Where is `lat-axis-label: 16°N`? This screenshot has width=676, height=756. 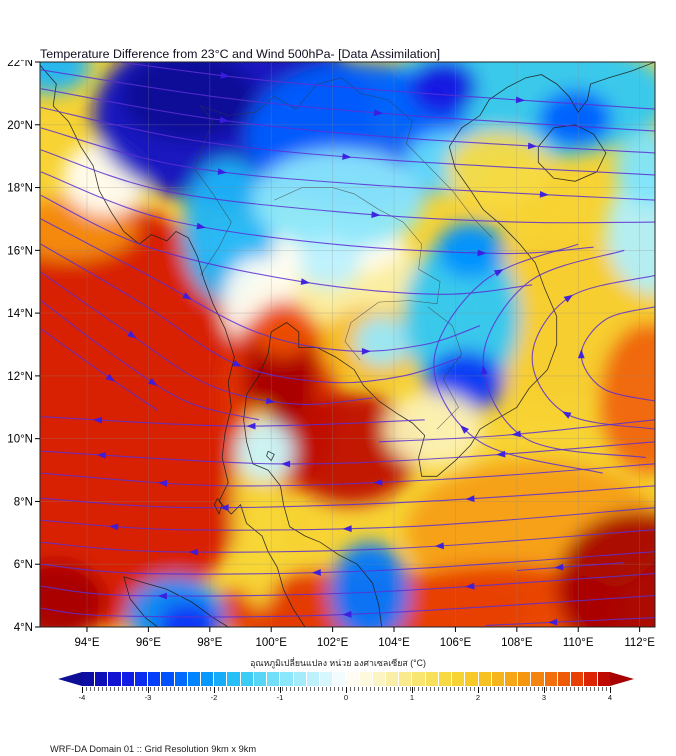 lat-axis-label: 16°N is located at coordinates (20, 251).